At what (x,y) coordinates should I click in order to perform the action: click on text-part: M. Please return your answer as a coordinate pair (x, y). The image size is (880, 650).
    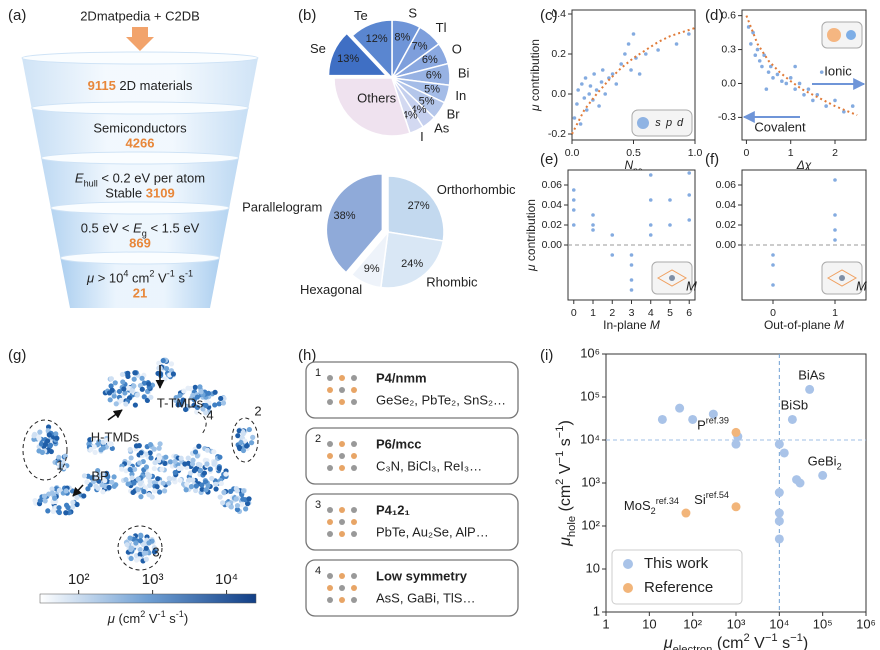
    Looking at the image, I should click on (839, 325).